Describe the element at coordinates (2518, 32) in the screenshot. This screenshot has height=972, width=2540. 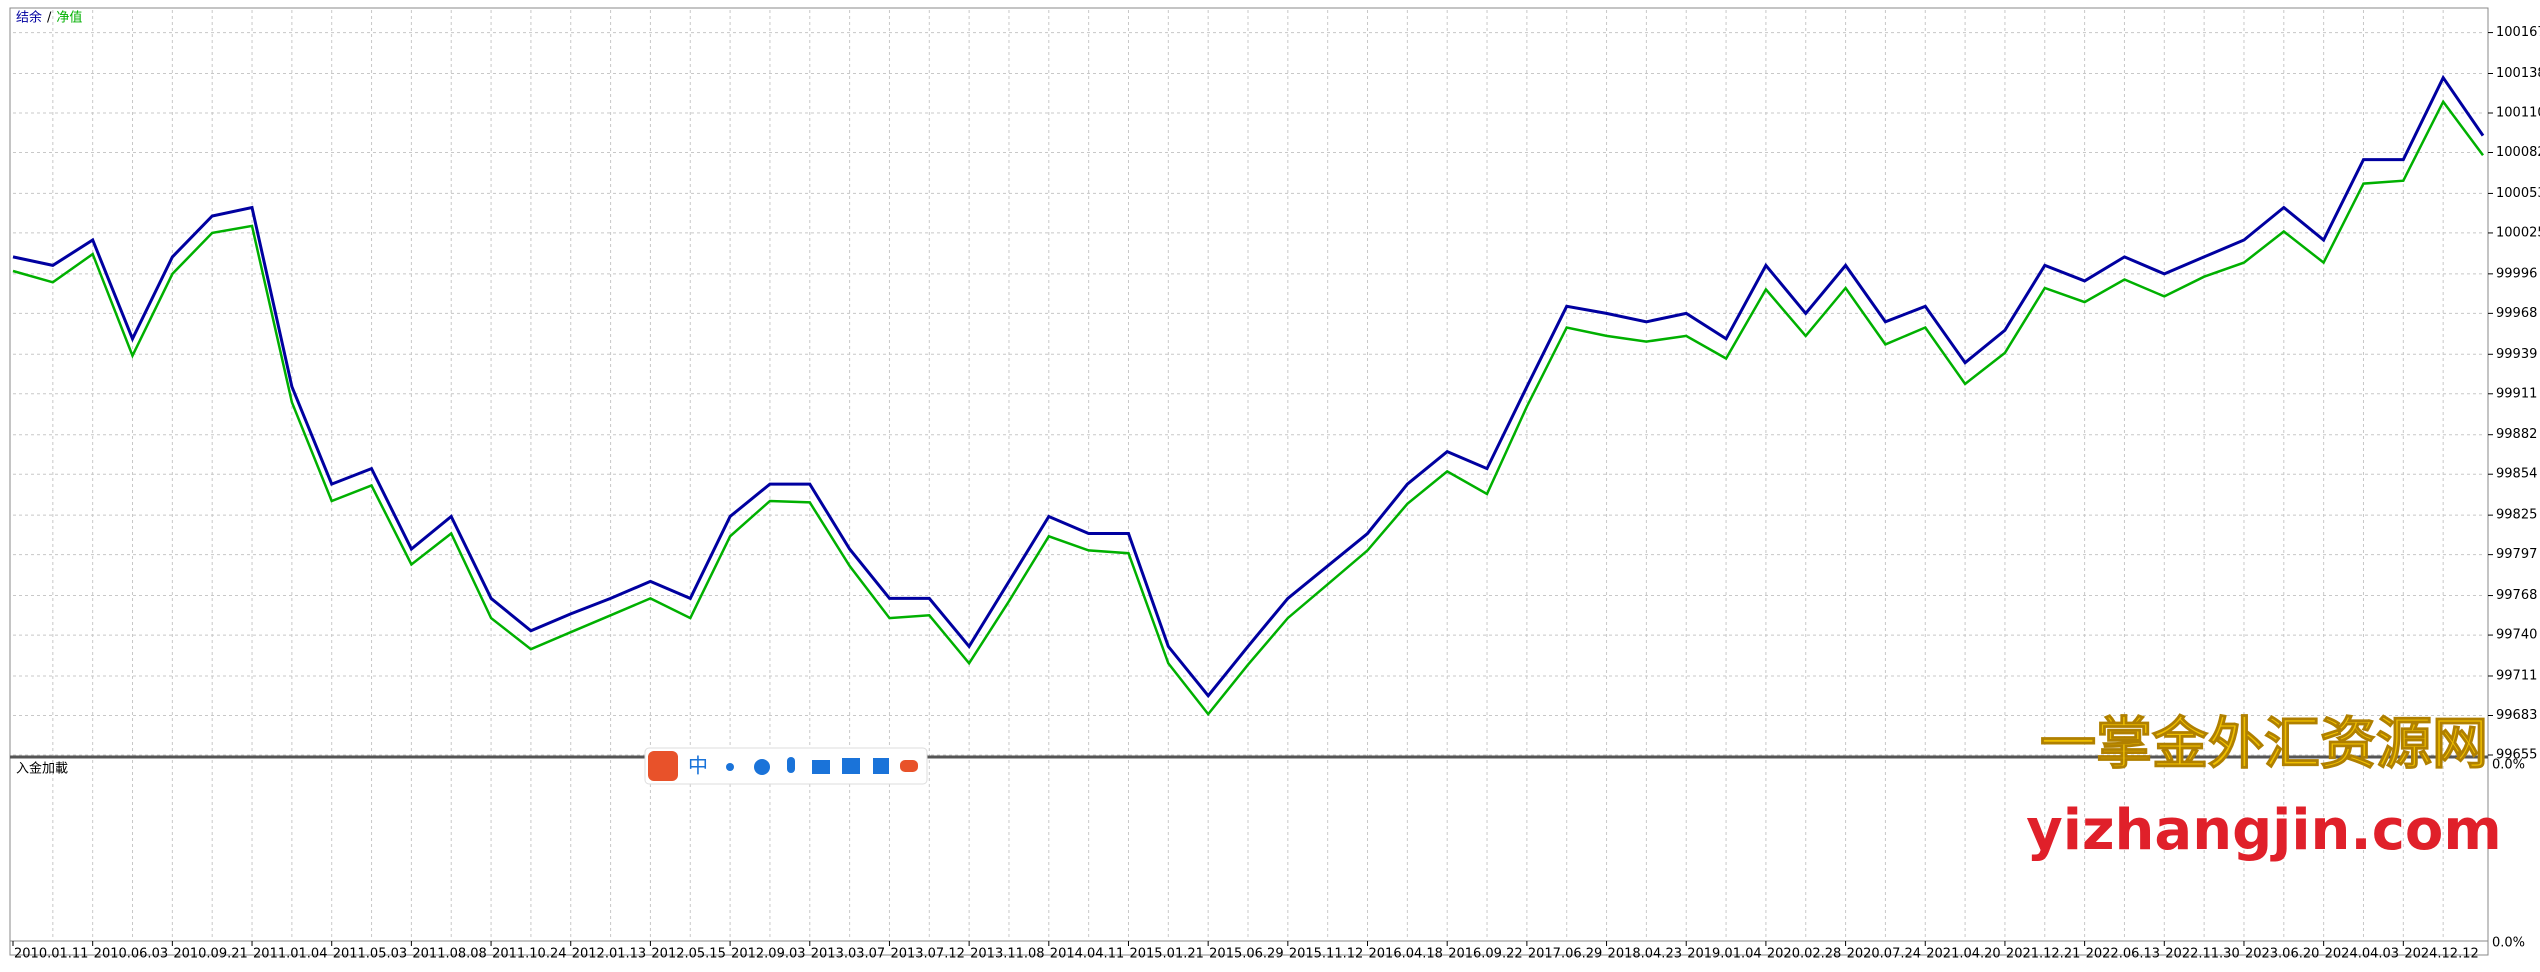
I see `y-tick-label: 100167` at that location.